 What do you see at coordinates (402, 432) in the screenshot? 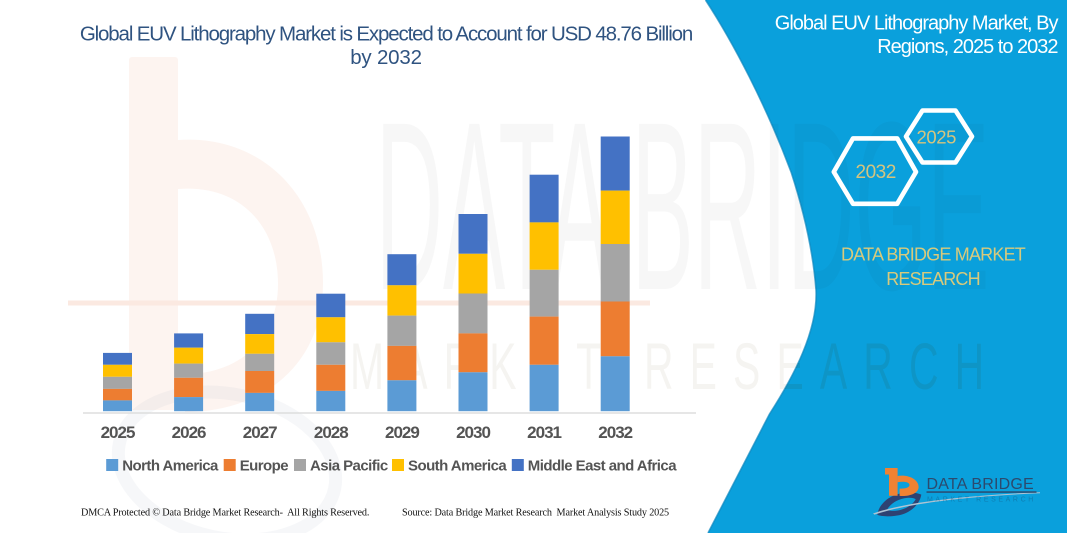
I see `svg-text: 2029` at bounding box center [402, 432].